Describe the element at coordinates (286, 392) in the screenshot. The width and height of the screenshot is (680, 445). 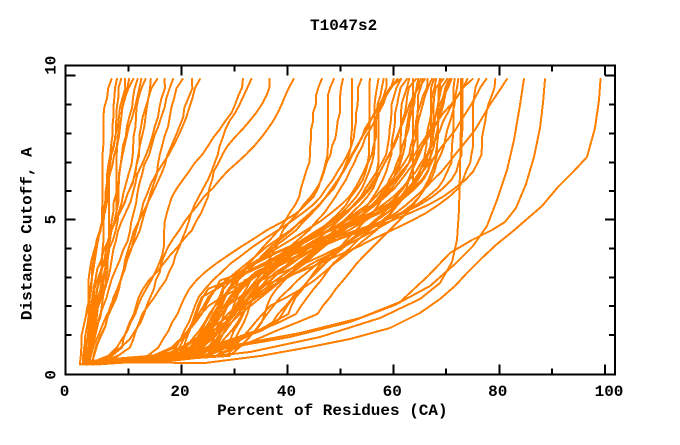
I see `svg-text: 40` at that location.